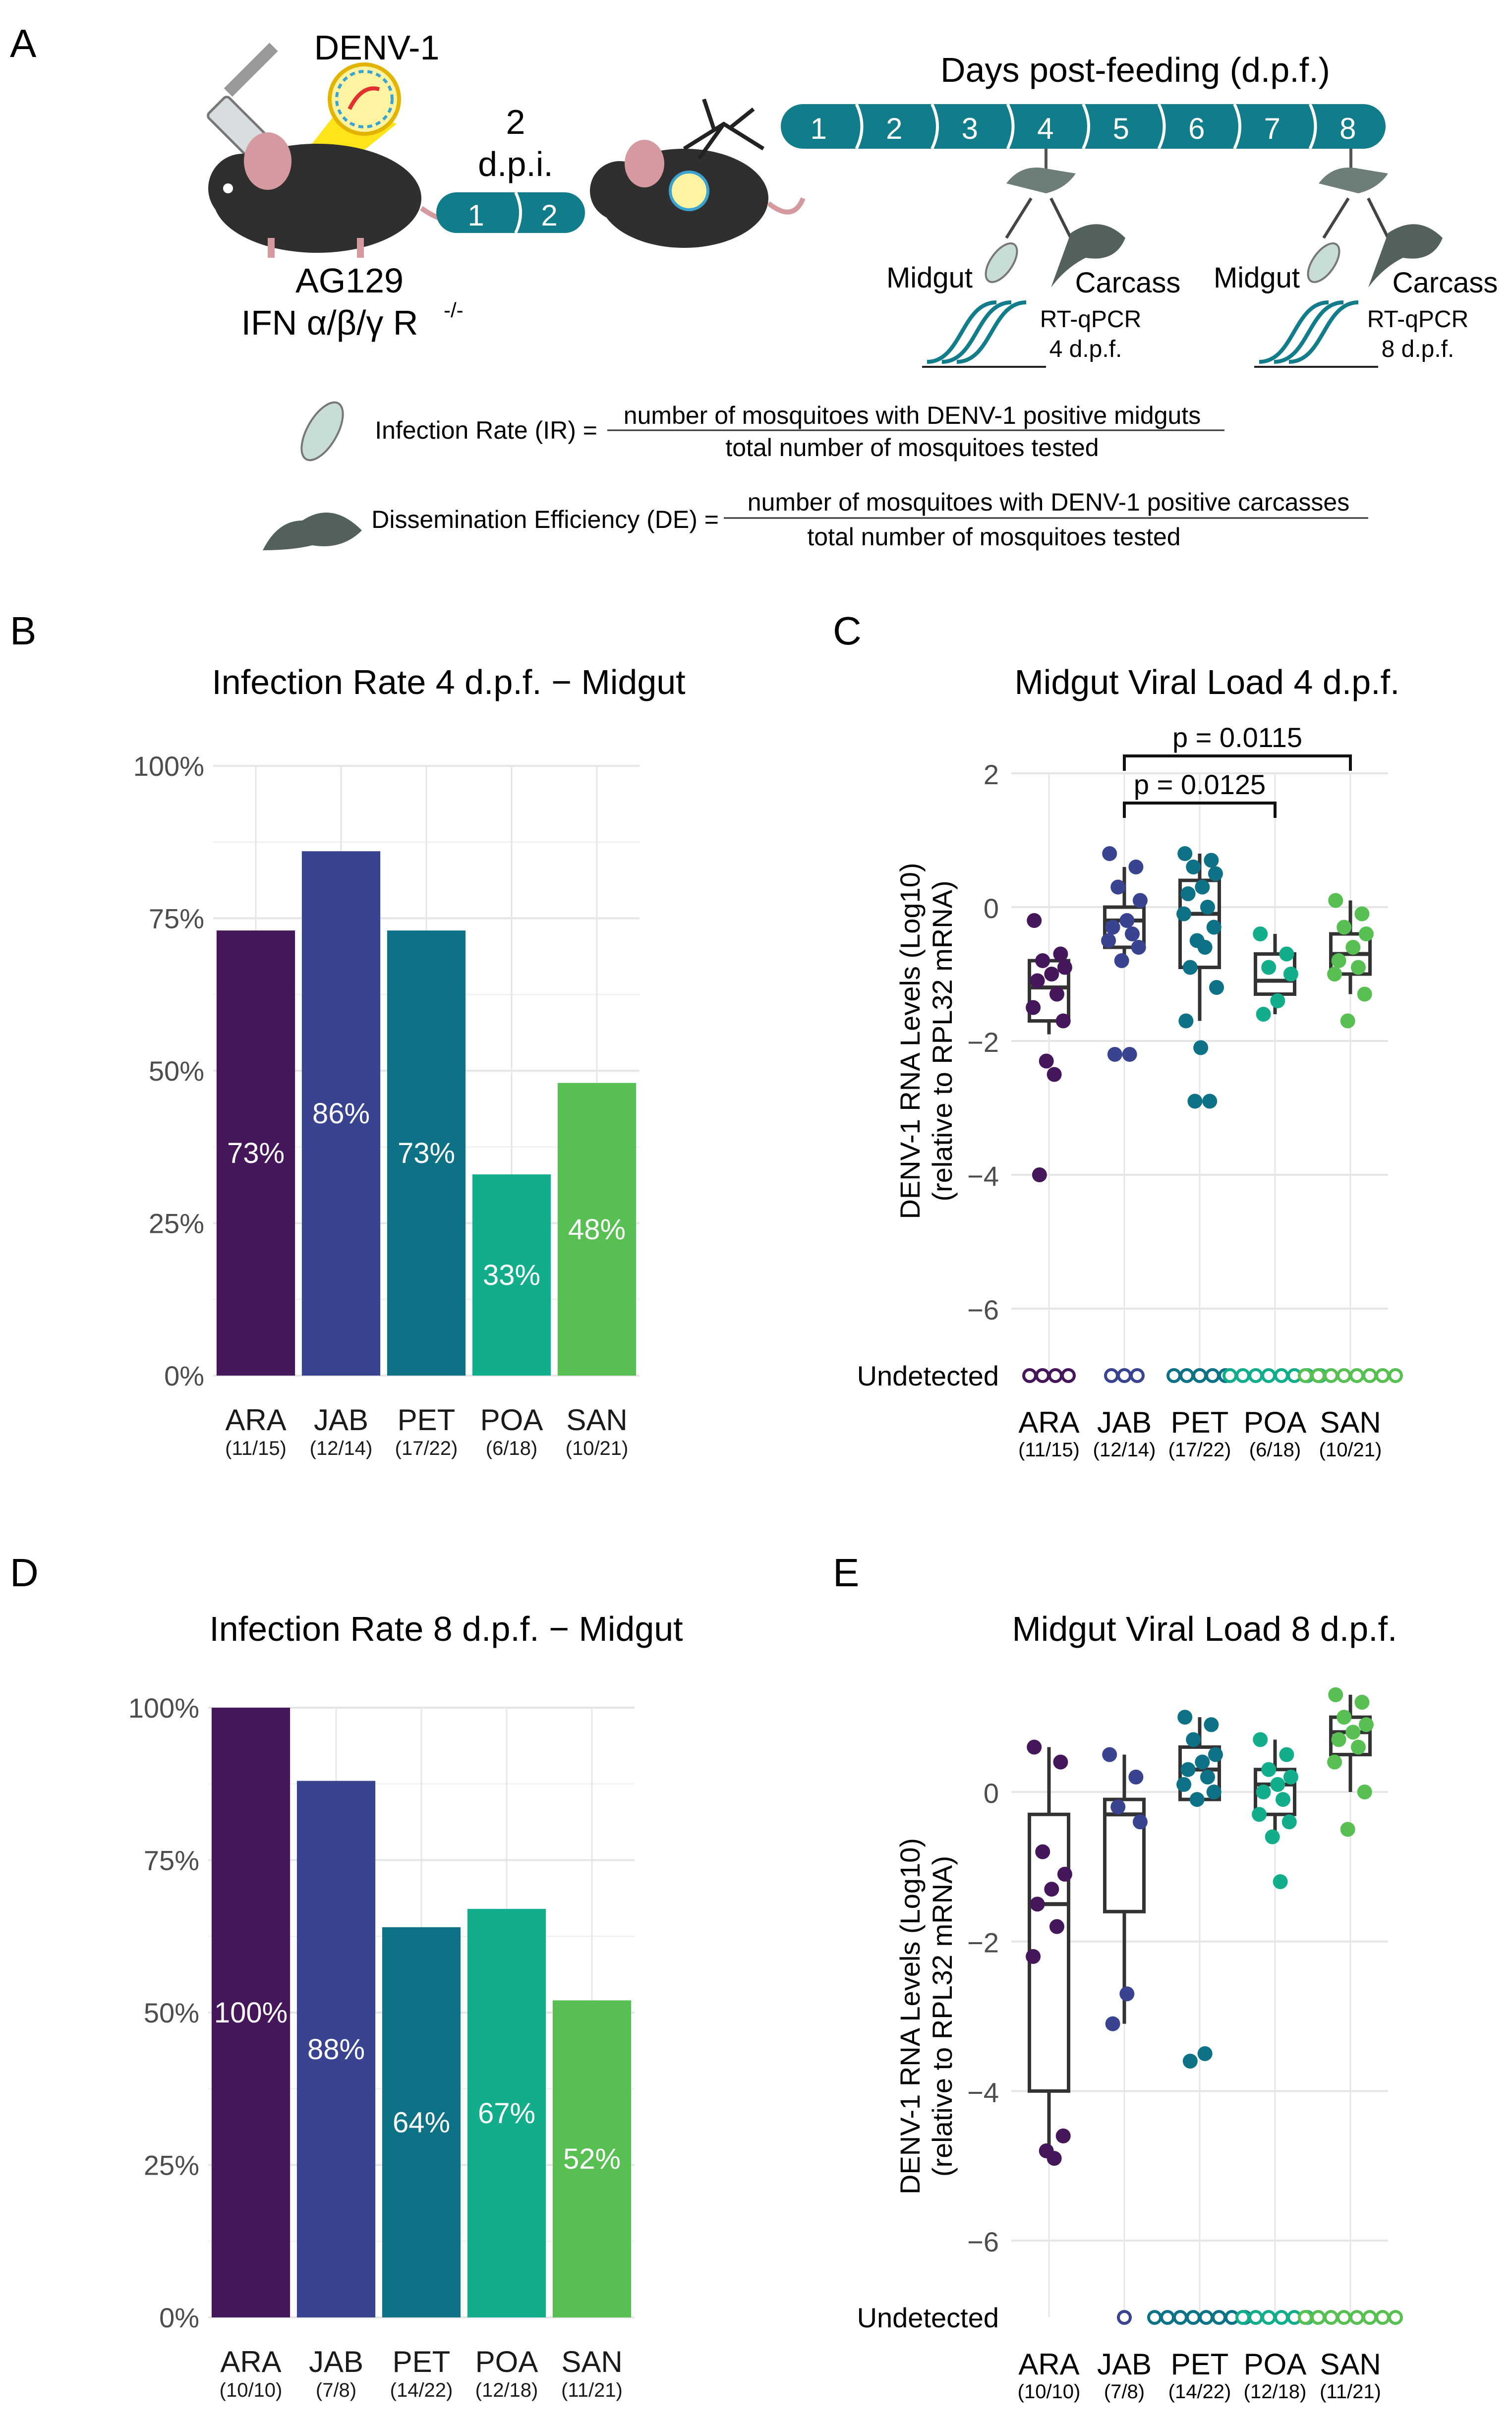 The width and height of the screenshot is (1512, 2423). What do you see at coordinates (1124, 1450) in the screenshot?
I see `sample-count-label: (12/14)` at bounding box center [1124, 1450].